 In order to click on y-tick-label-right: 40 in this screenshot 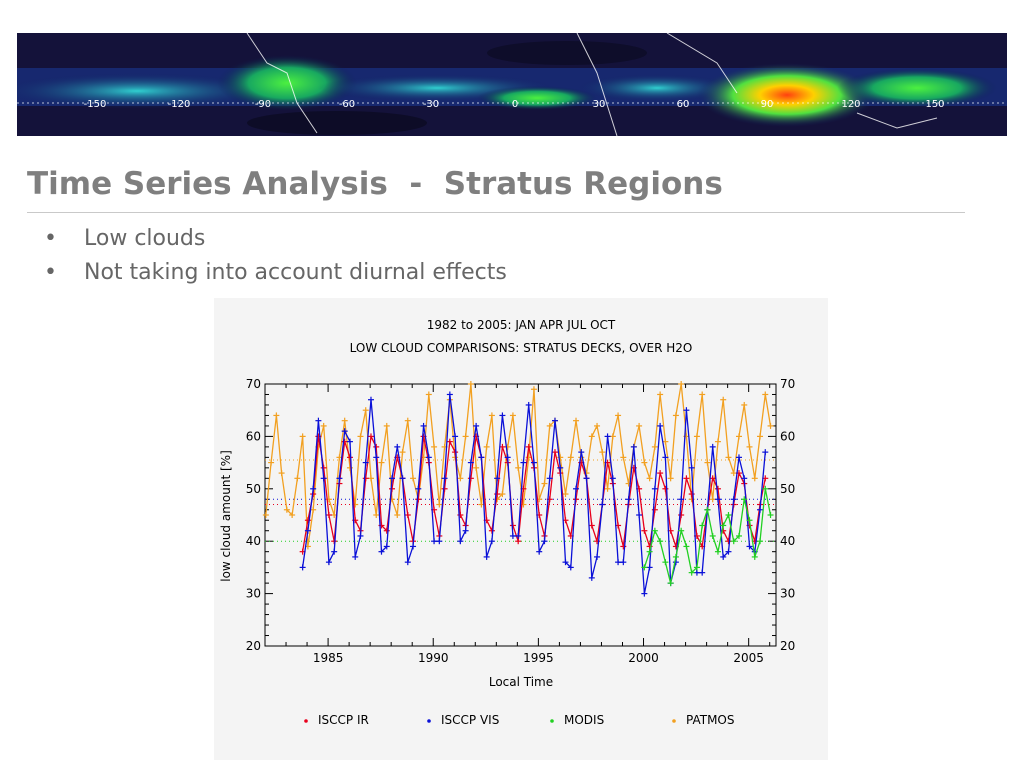, I will do `click(787, 541)`.